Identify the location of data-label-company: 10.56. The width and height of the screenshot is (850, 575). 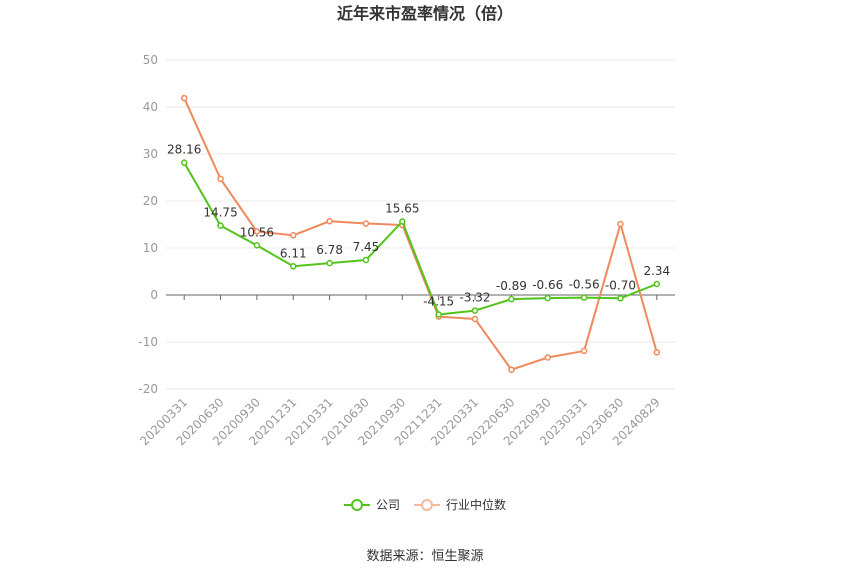
(257, 232).